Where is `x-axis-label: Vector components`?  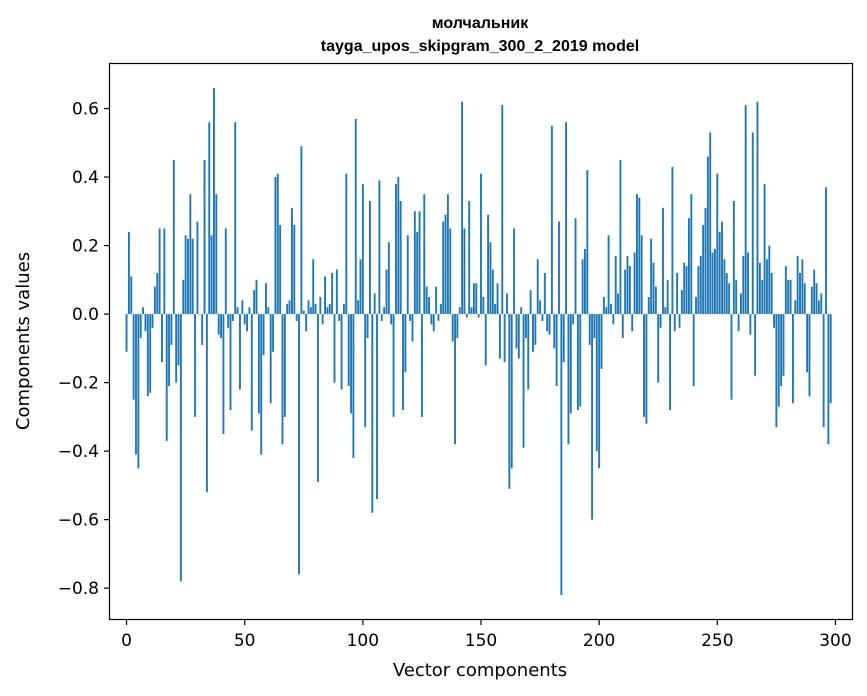 x-axis-label: Vector components is located at coordinates (480, 670).